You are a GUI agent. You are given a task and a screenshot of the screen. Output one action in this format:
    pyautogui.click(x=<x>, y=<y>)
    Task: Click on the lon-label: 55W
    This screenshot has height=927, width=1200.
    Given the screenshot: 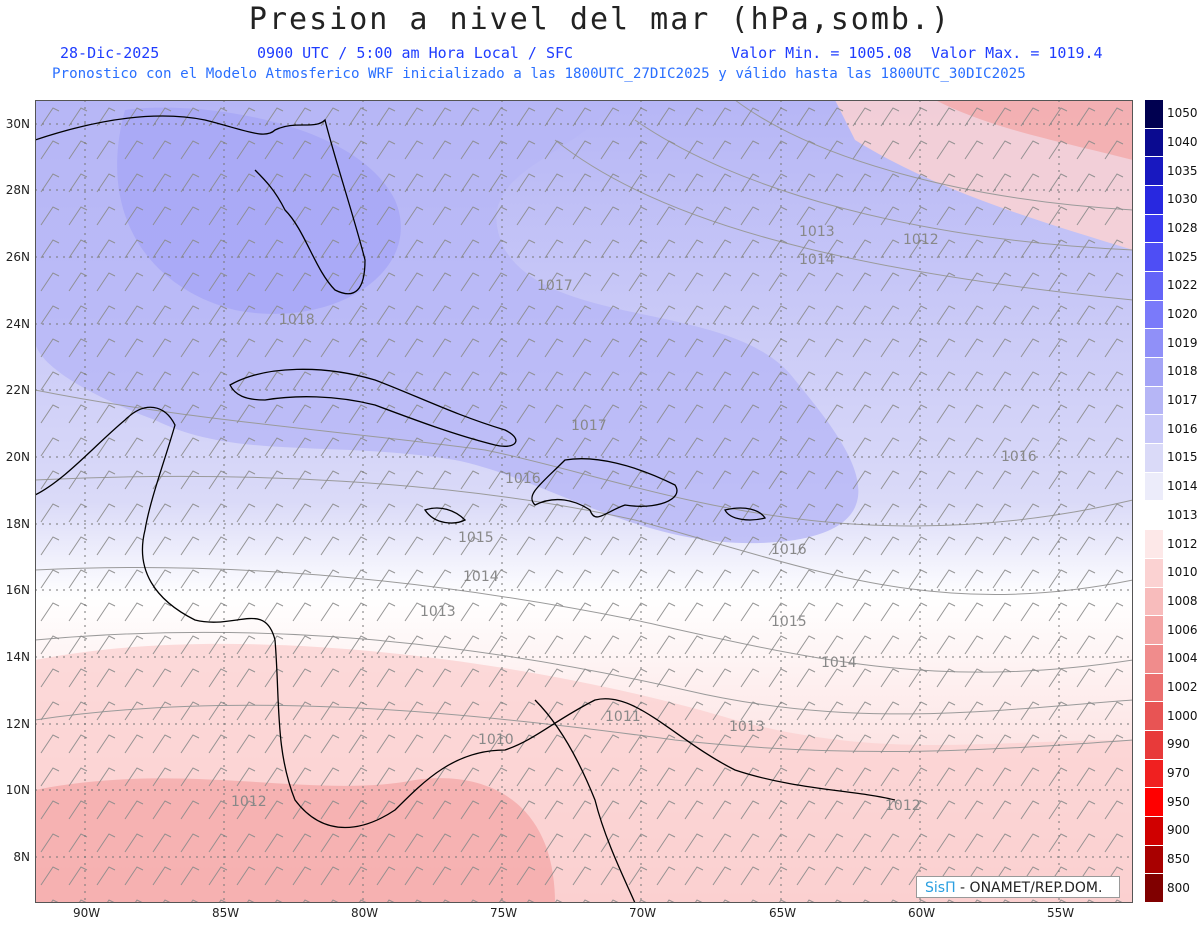 What is the action you would take?
    pyautogui.click(x=1061, y=913)
    